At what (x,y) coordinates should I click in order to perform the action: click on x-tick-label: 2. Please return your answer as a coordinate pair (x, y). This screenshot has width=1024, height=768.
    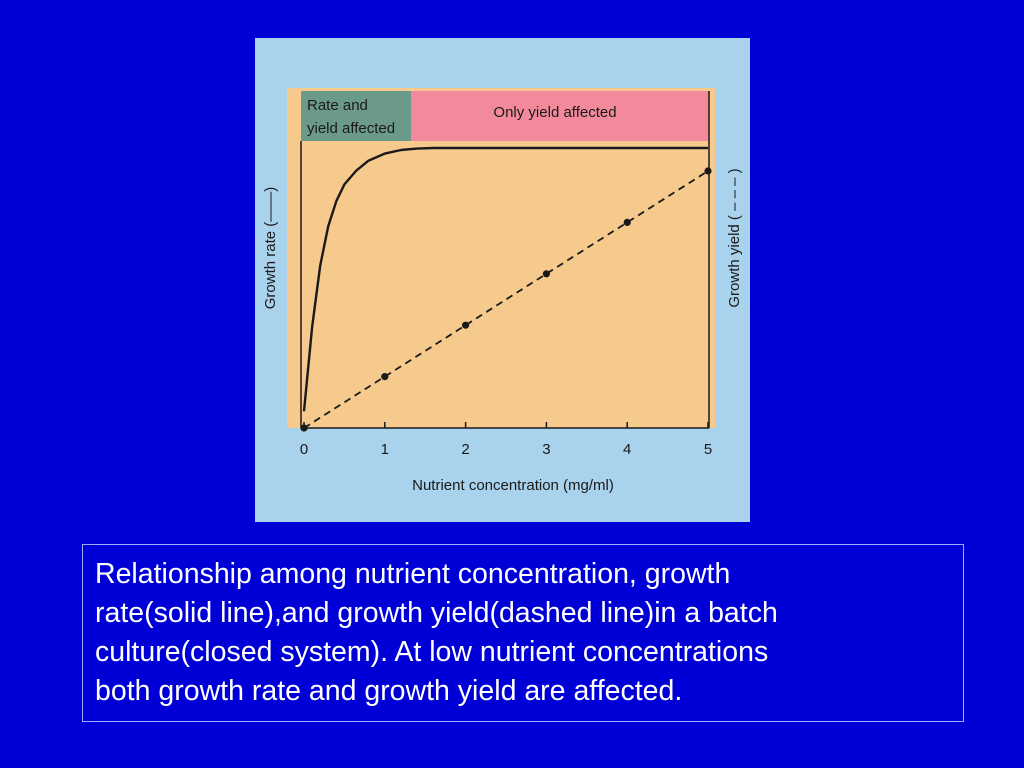
    Looking at the image, I should click on (465, 449).